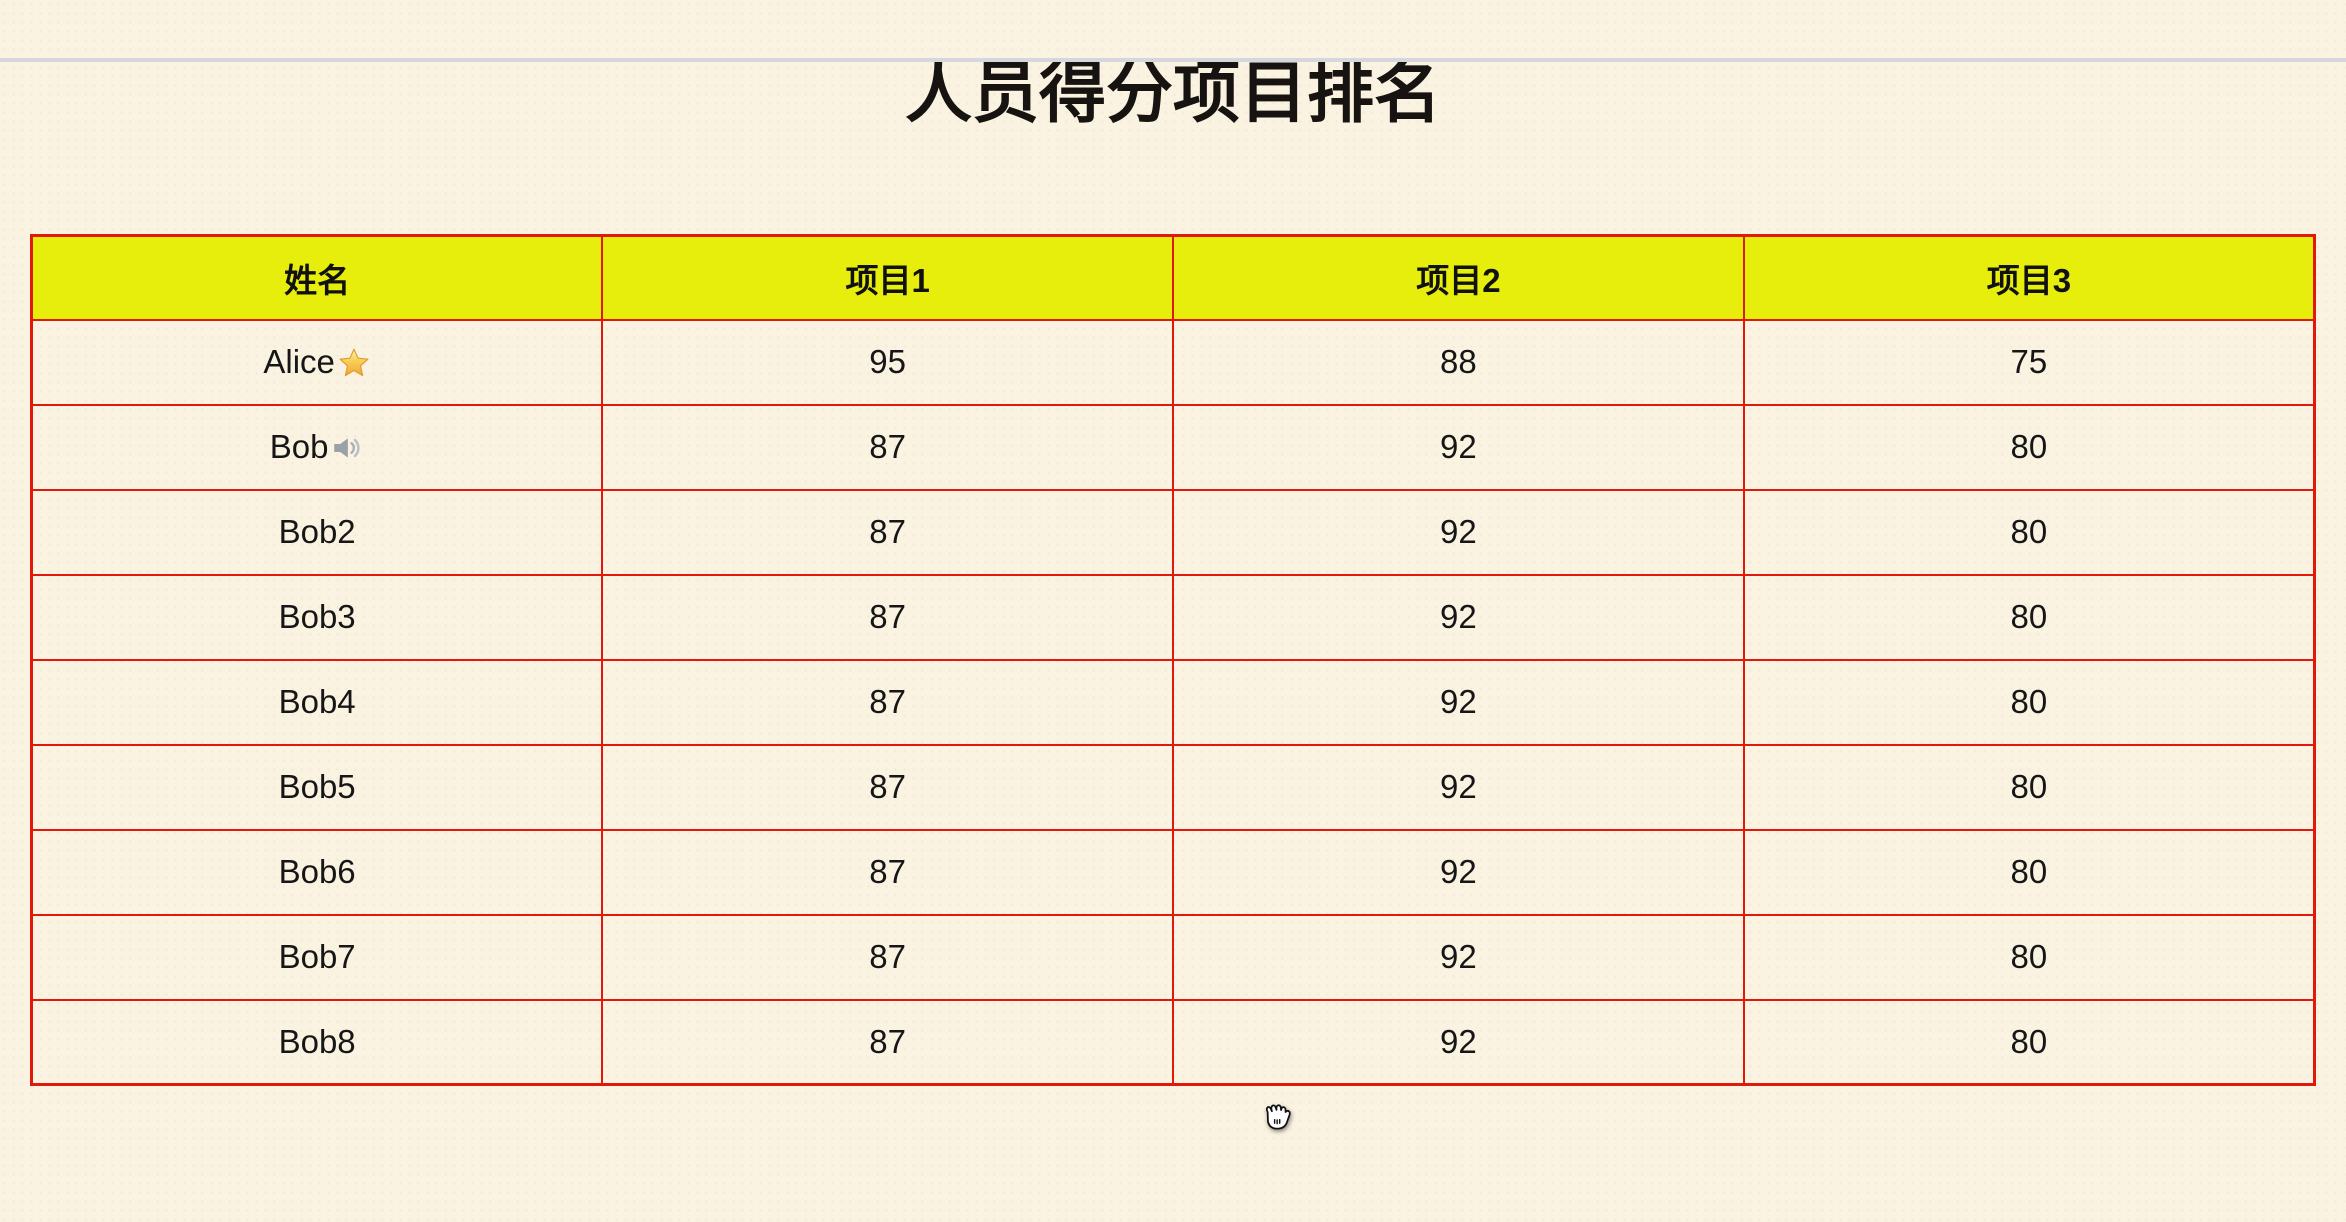 This screenshot has width=2346, height=1222. I want to click on table-row: Bob7 87 92 80, so click(1173, 957).